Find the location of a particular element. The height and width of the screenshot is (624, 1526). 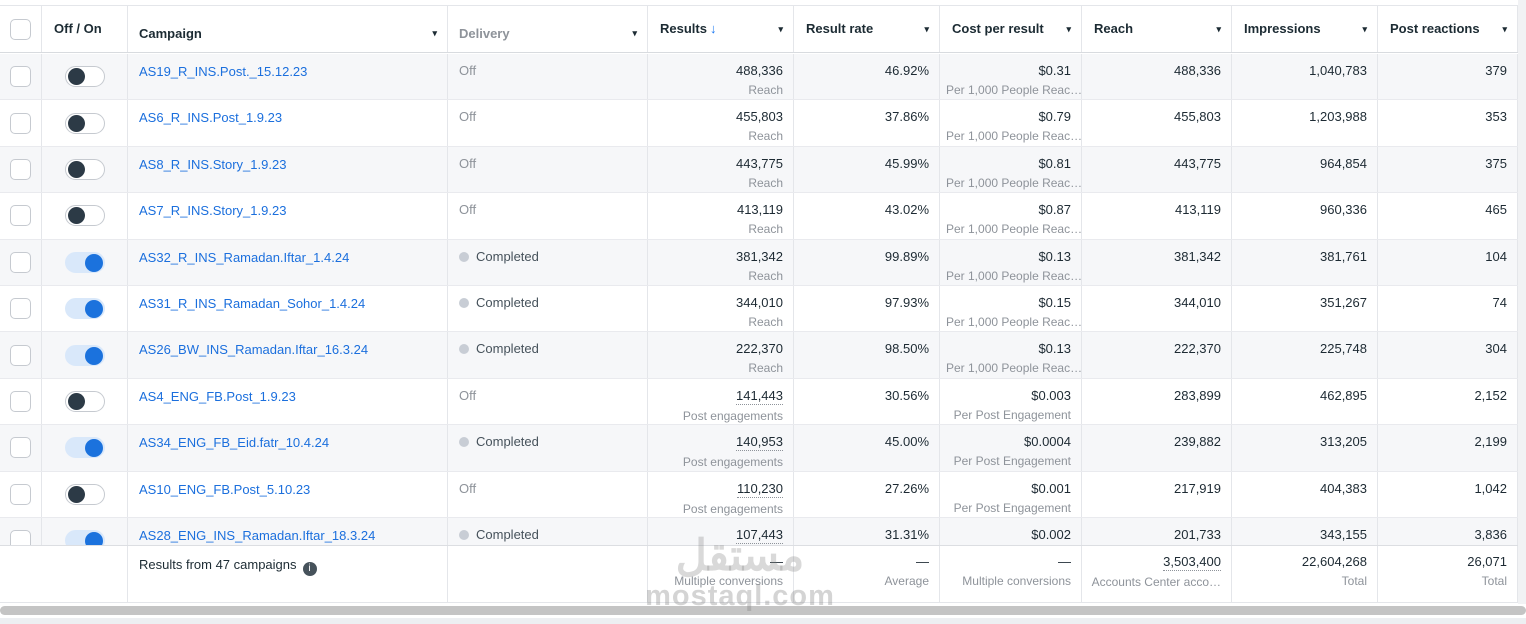

results-value: 381,342 is located at coordinates (759, 256).